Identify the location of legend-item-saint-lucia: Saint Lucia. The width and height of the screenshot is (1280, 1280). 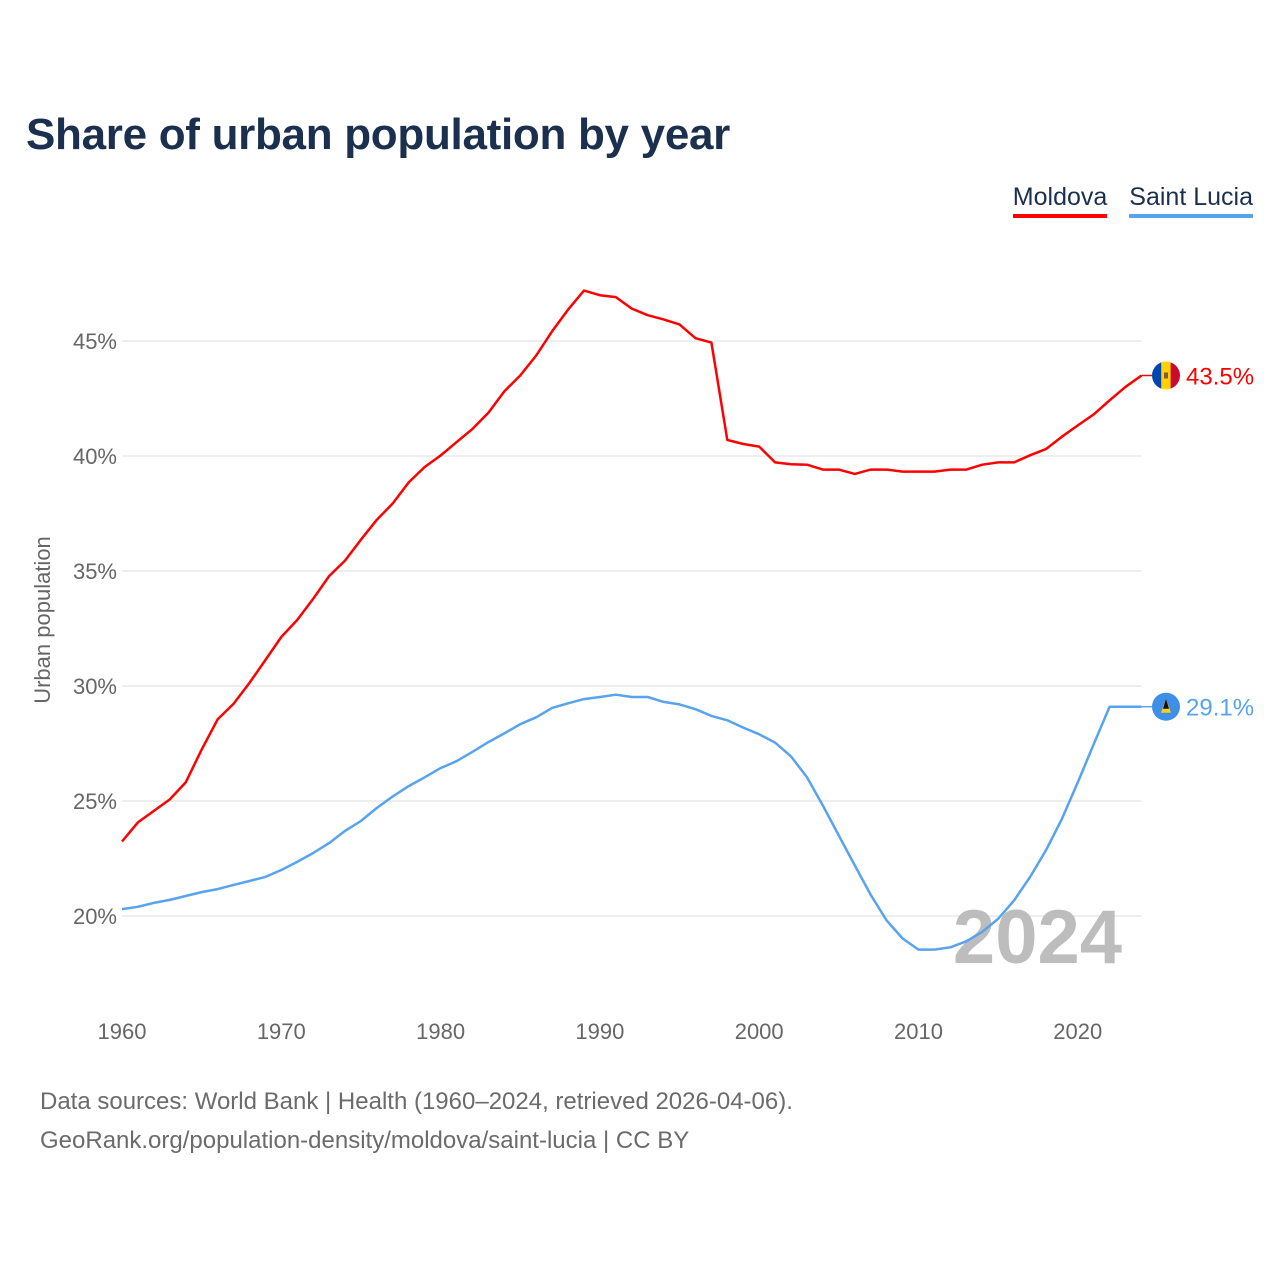
(1191, 200).